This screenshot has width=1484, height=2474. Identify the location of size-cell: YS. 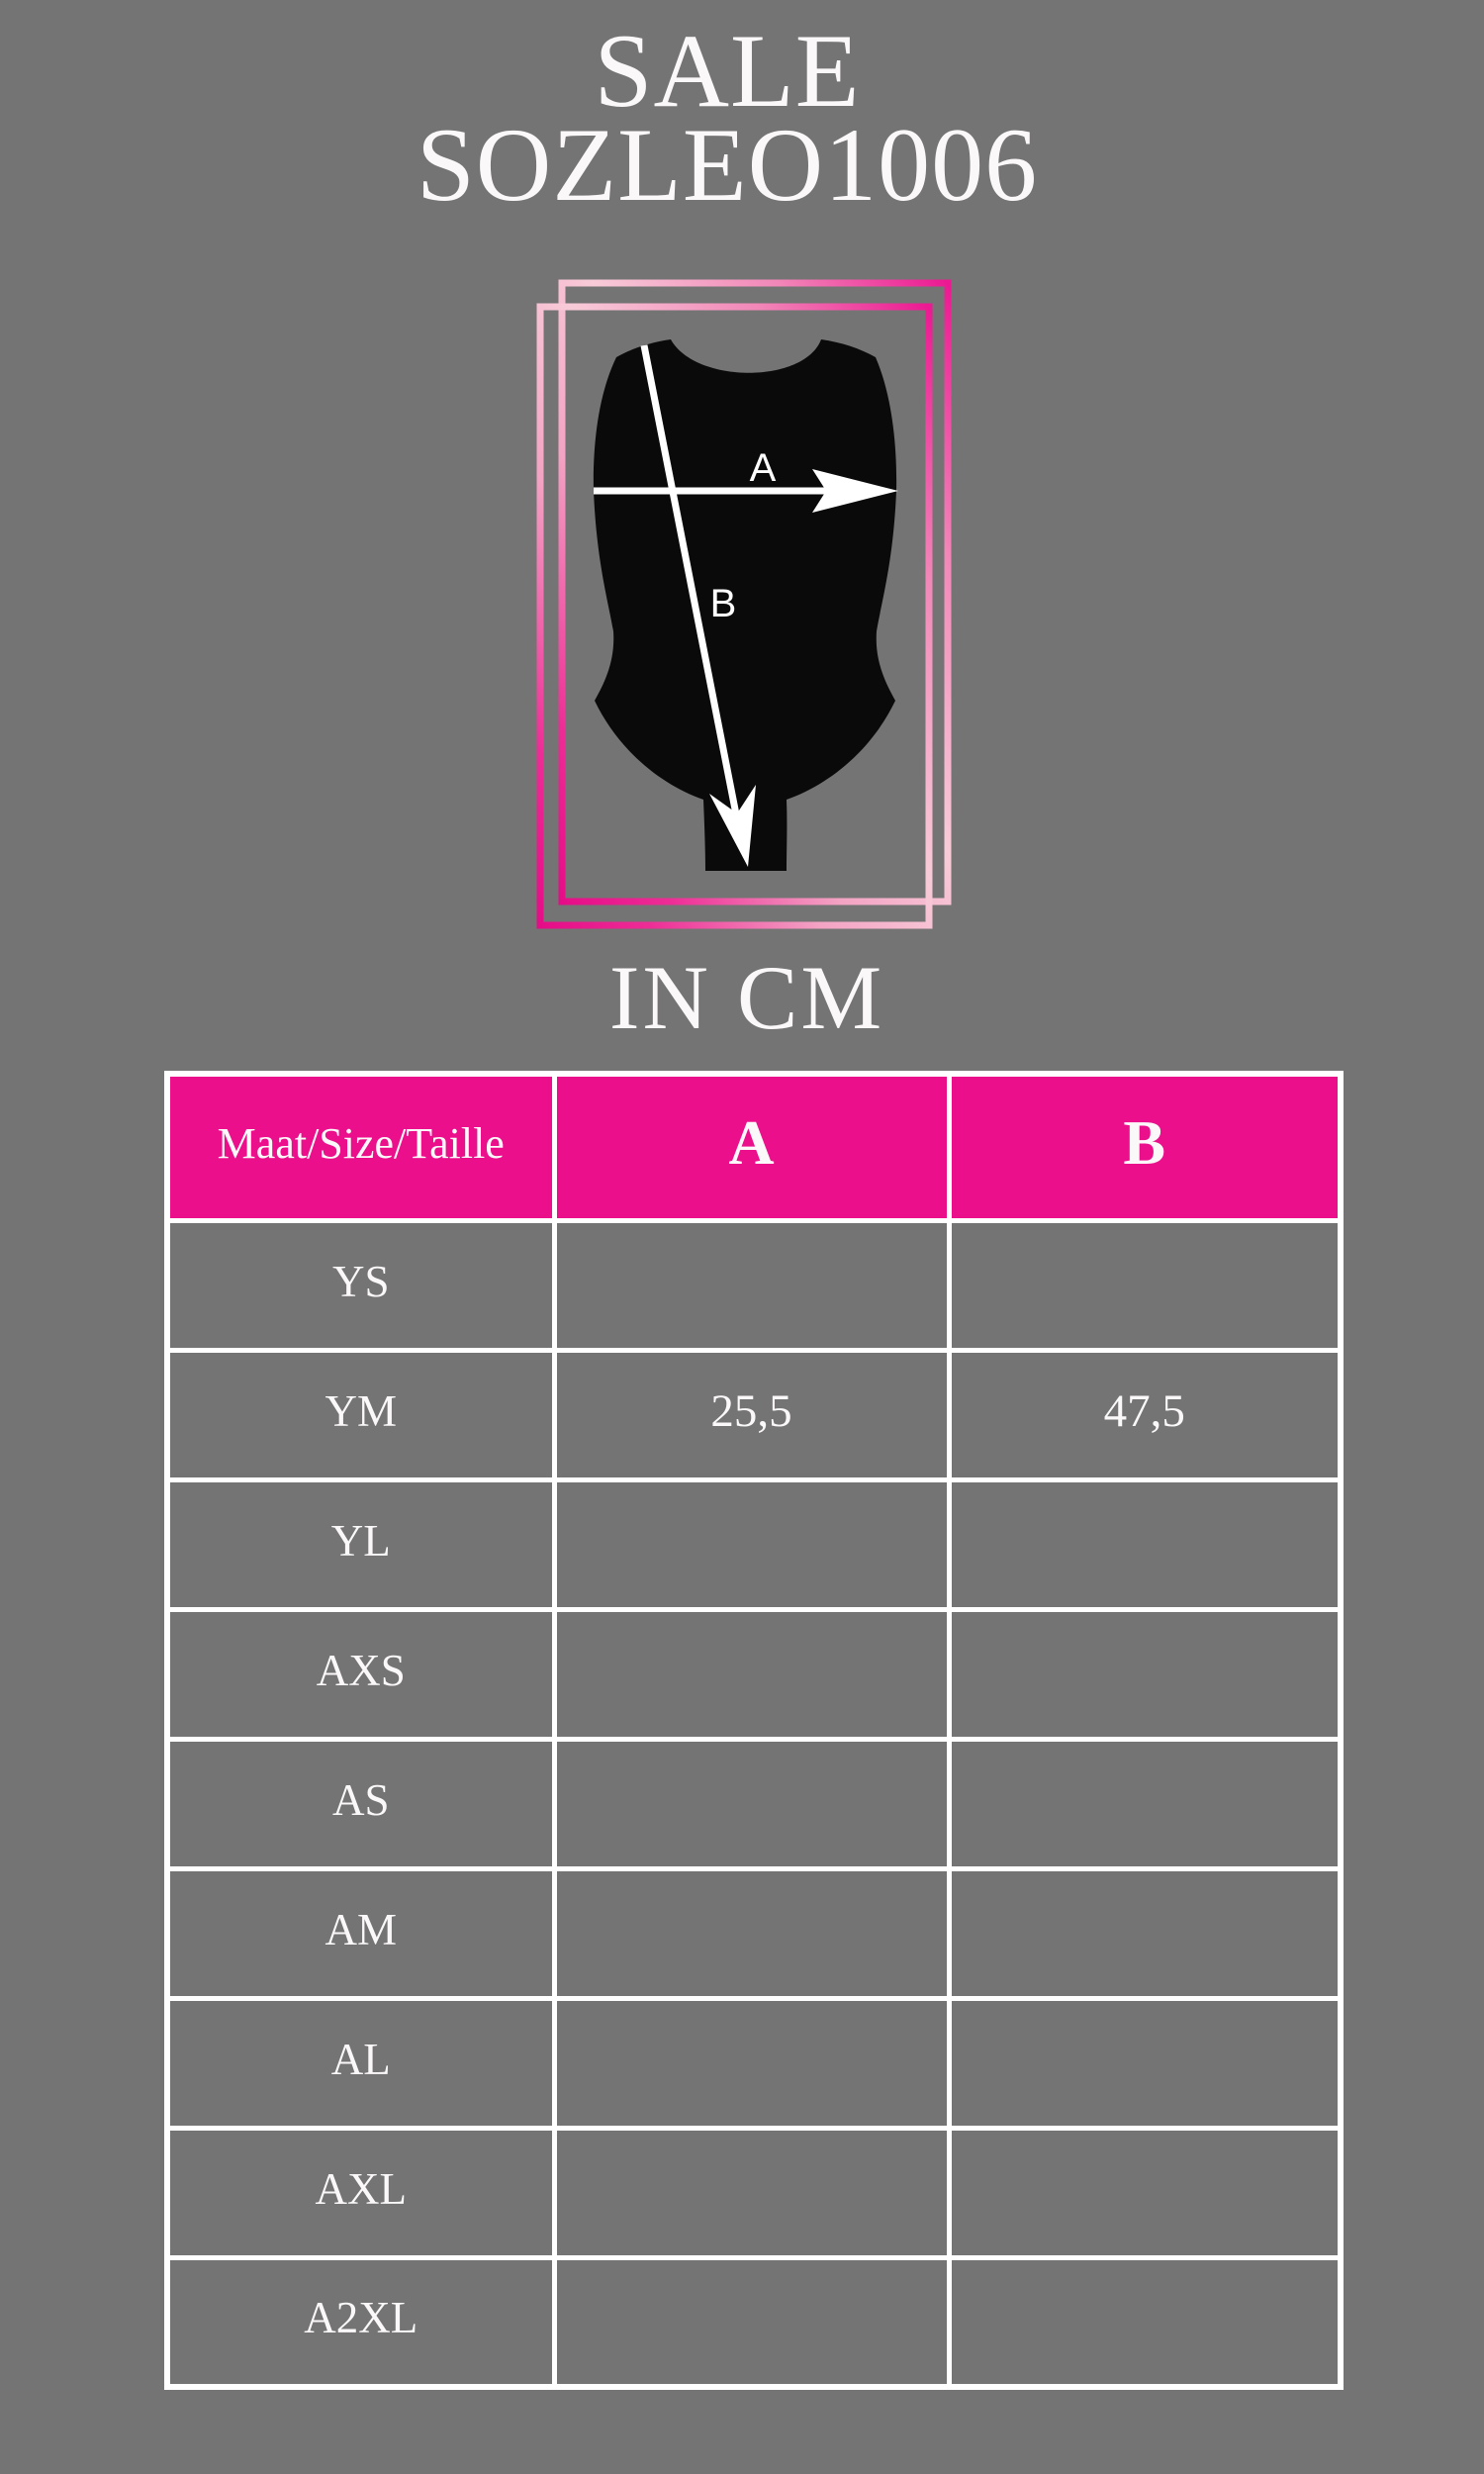
(360, 1285).